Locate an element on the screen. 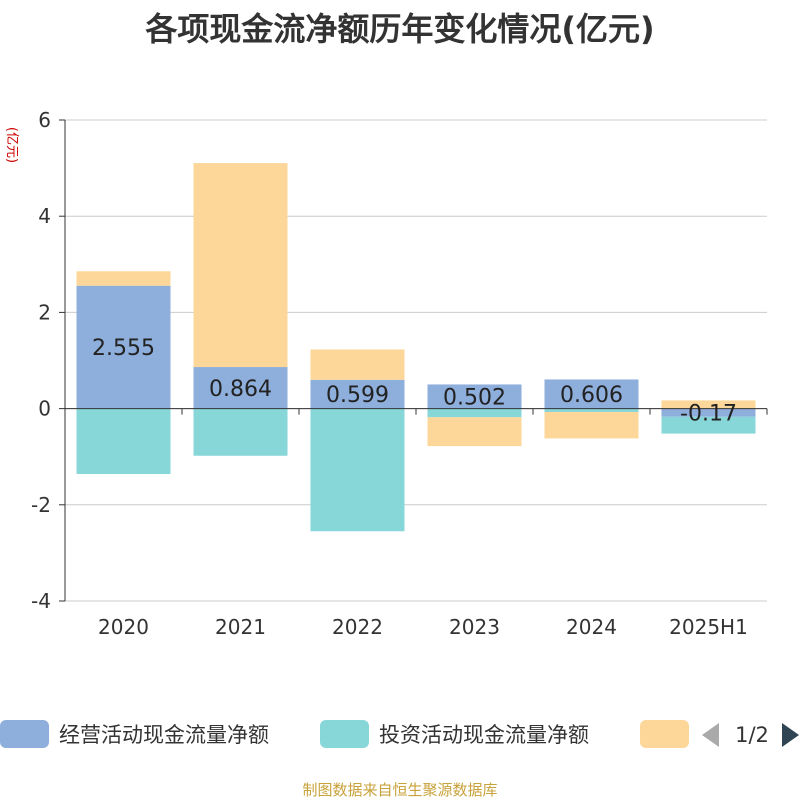 The image size is (800, 800). y-tick-label: 0 is located at coordinates (44, 409).